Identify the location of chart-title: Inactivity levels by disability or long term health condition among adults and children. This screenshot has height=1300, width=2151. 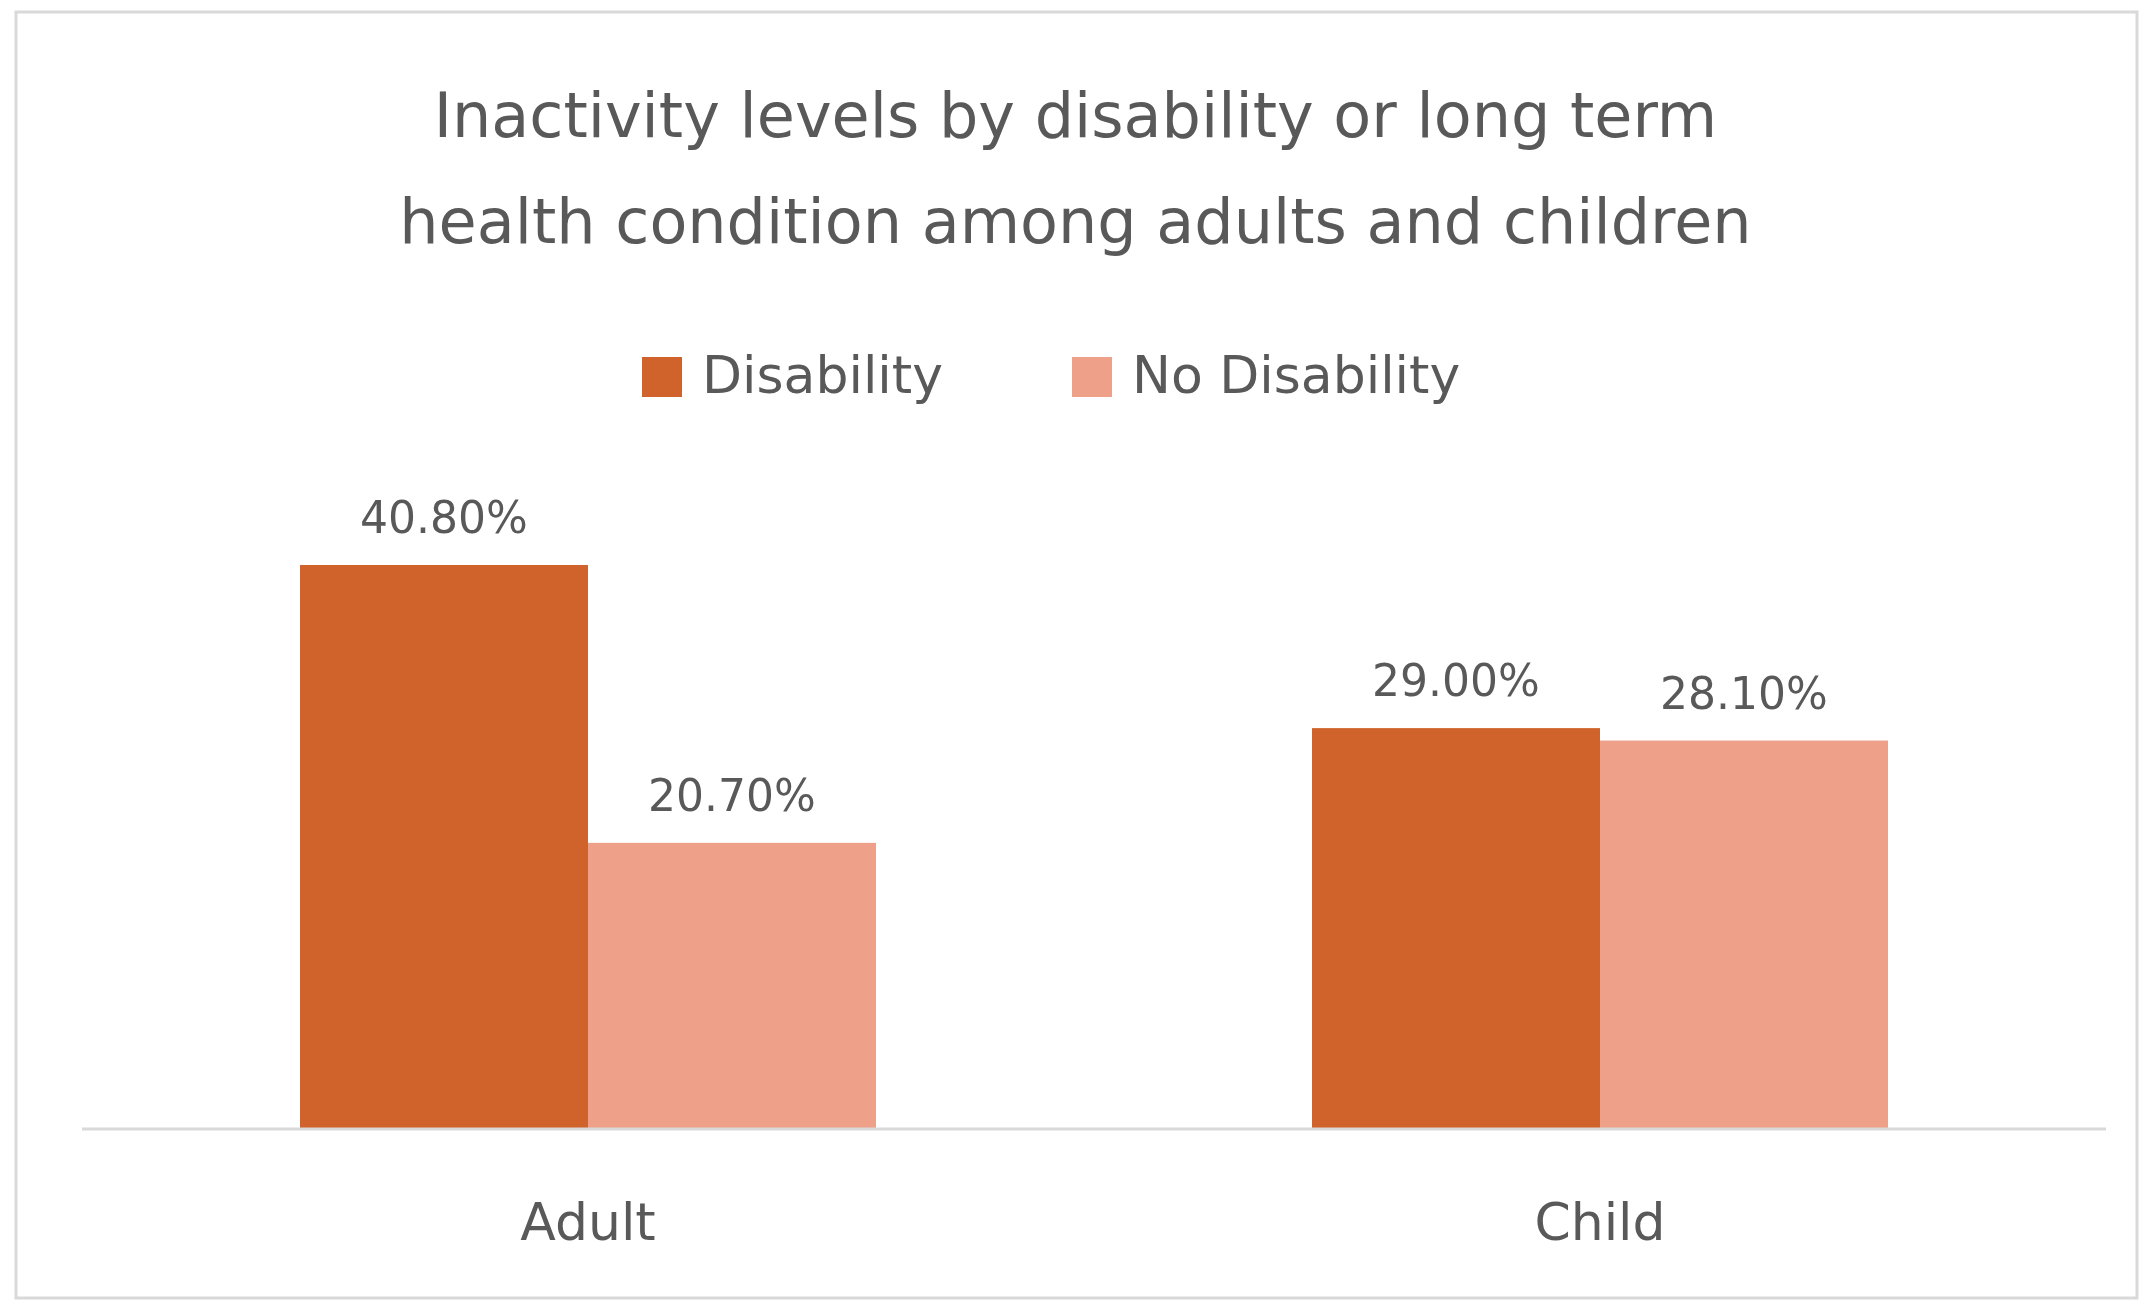
(1075, 168).